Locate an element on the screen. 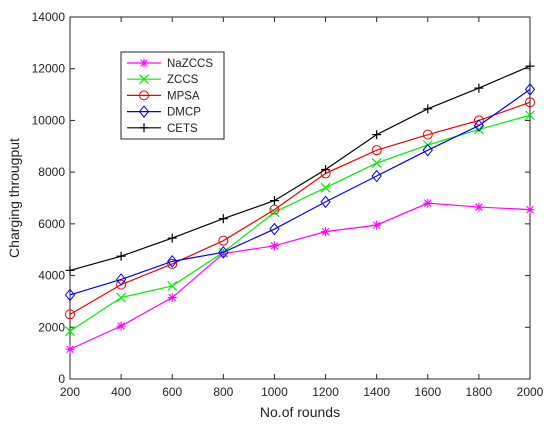 This screenshot has width=550, height=432. legend-label: NaZCCS is located at coordinates (190, 64).